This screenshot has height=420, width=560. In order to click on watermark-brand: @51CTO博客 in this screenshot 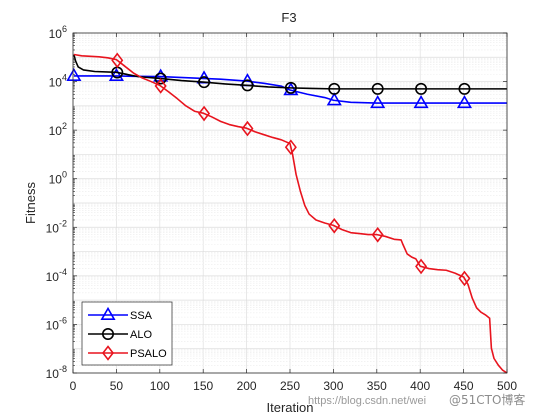, I will do `click(487, 399)`.